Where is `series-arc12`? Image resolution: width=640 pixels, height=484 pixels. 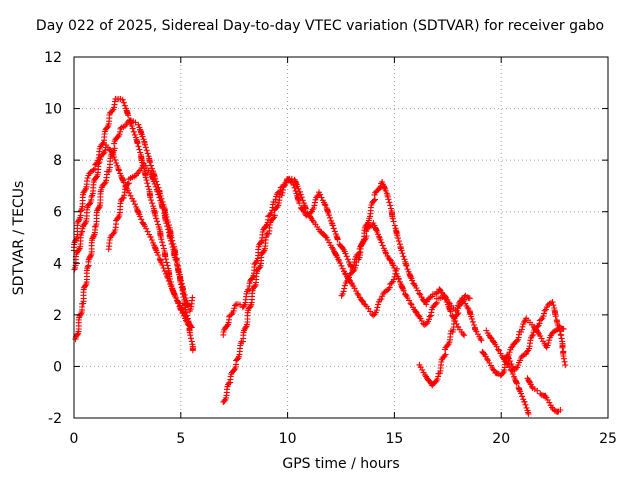 series-arc12 is located at coordinates (544, 395).